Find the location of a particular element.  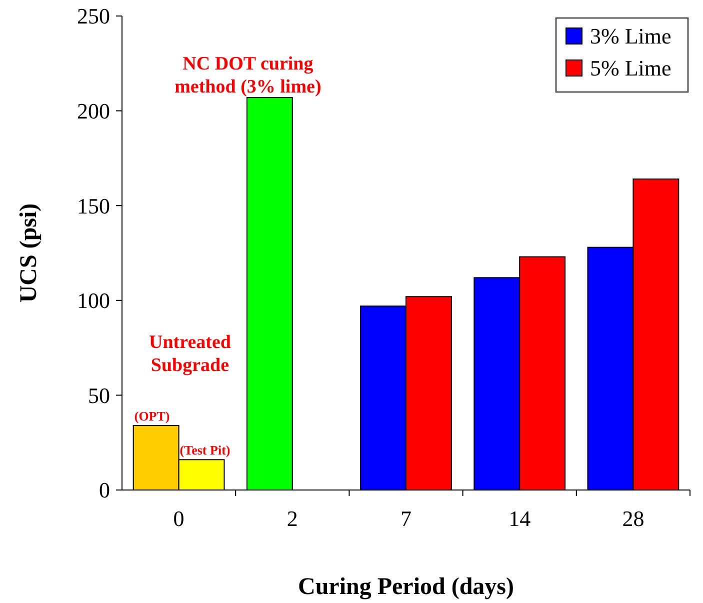

x-tick-label: 7 is located at coordinates (406, 518).